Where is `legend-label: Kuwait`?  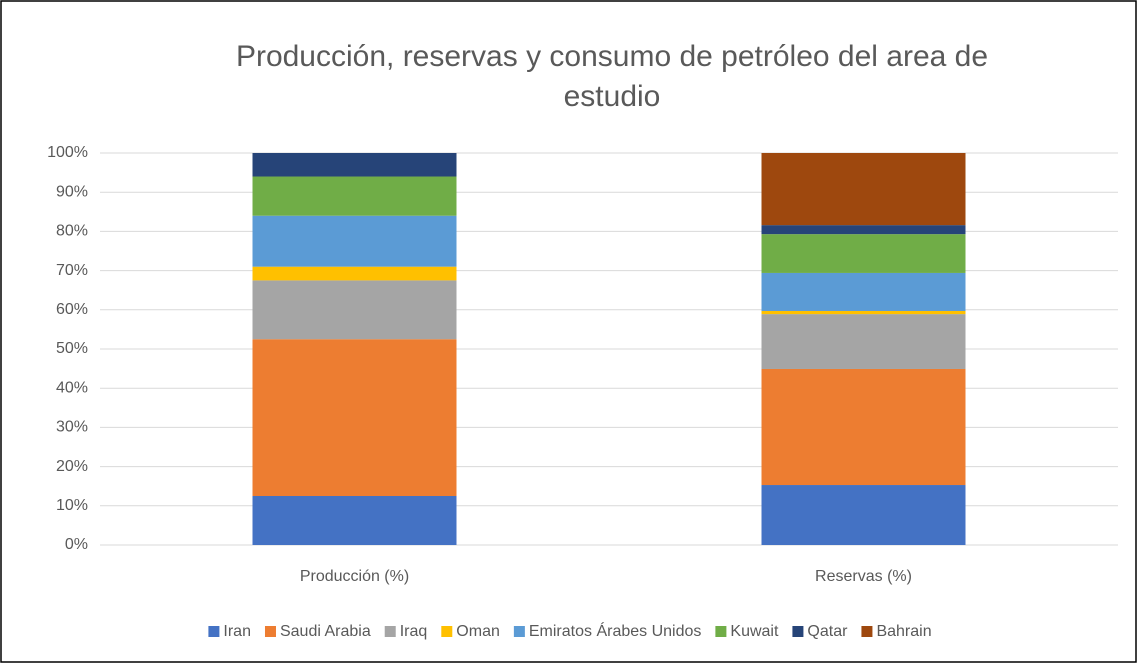
legend-label: Kuwait is located at coordinates (754, 631).